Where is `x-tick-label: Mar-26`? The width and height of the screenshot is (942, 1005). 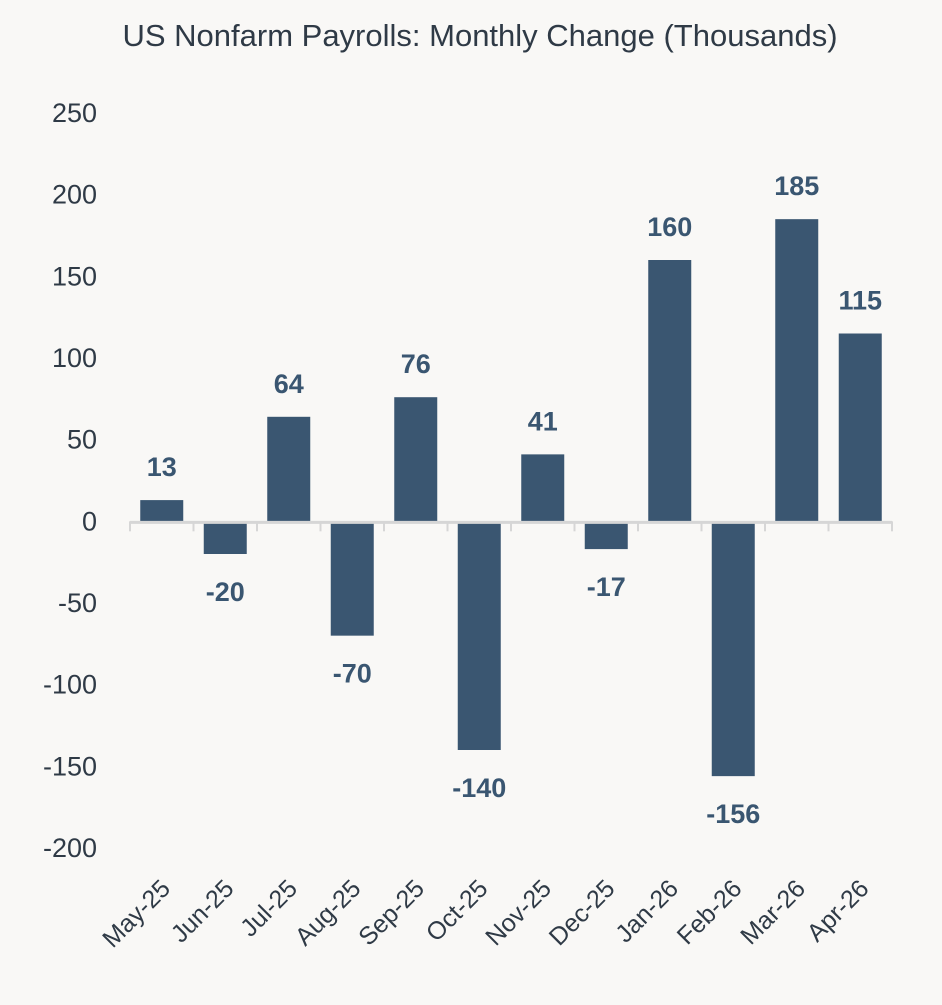
x-tick-label: Mar-26 is located at coordinates (773, 912).